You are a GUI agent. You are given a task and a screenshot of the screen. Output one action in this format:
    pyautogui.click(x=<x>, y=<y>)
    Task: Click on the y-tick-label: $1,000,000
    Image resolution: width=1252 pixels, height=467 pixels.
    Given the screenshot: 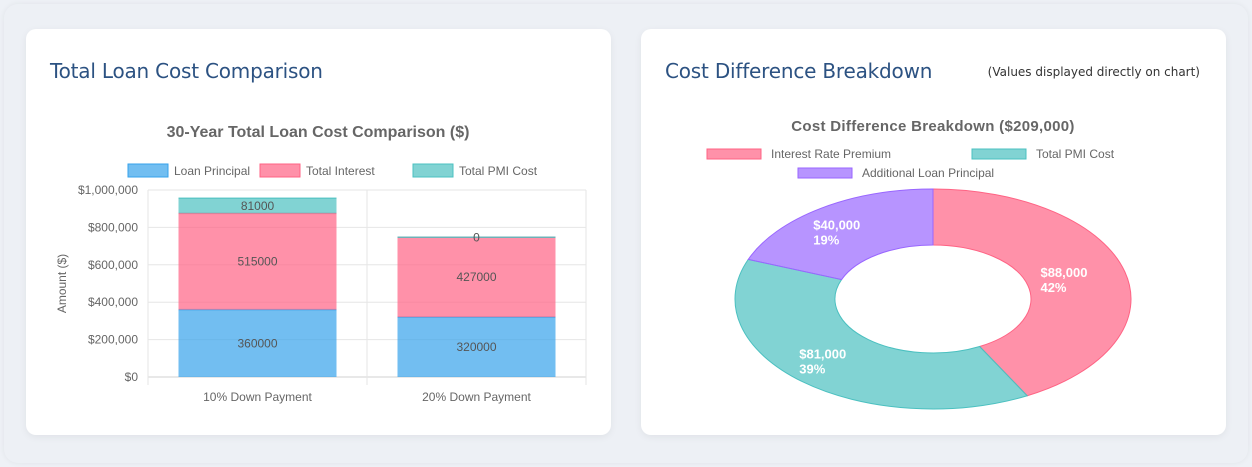 What is the action you would take?
    pyautogui.click(x=108, y=190)
    